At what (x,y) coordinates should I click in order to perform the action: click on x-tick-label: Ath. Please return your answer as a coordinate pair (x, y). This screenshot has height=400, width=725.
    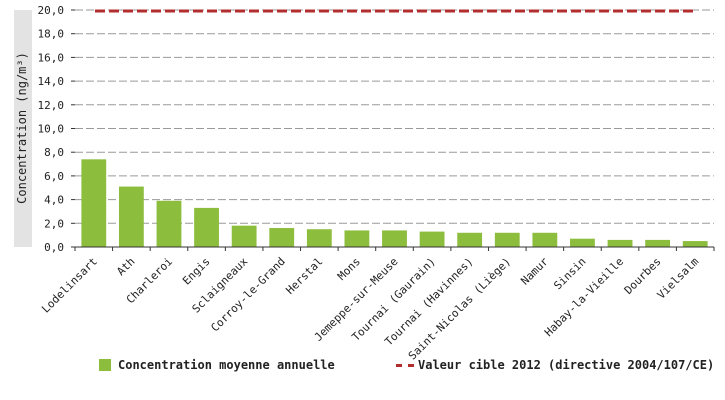
    Looking at the image, I should click on (125, 266).